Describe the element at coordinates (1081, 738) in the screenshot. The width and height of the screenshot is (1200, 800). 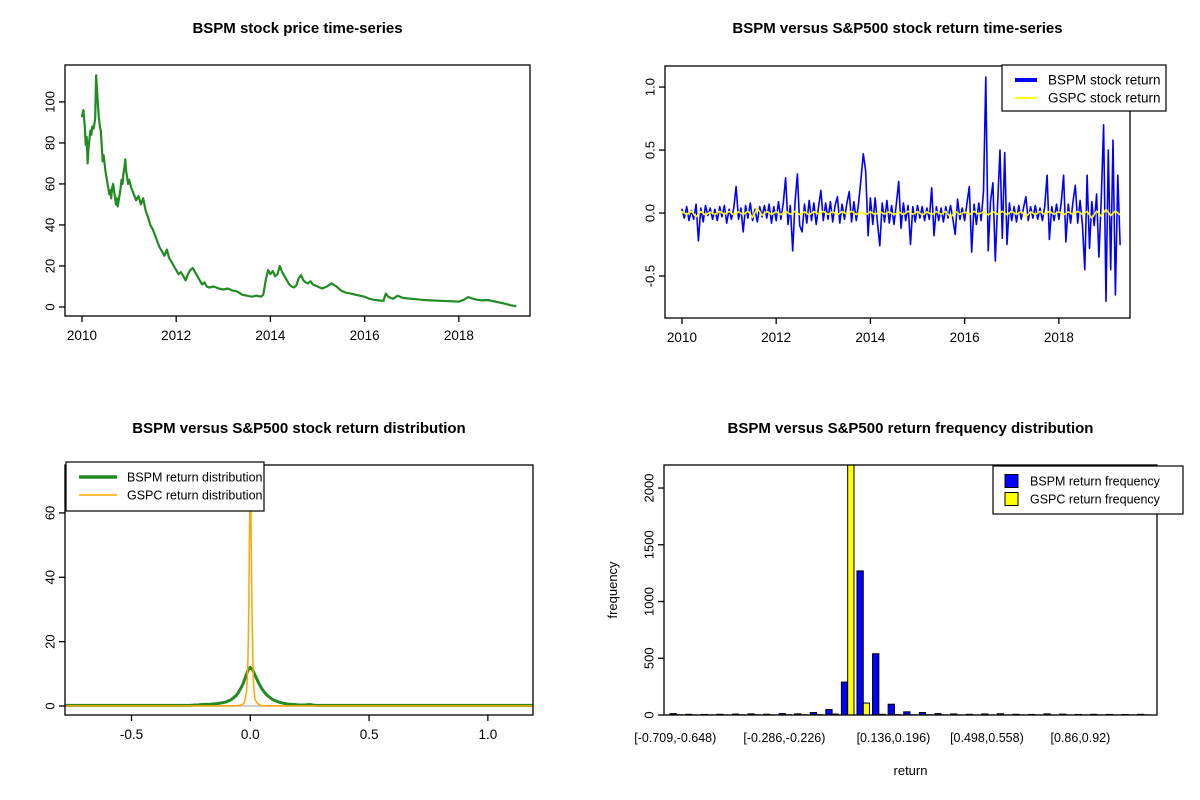
I see `x-tick-label: [0.86,0.92)` at that location.